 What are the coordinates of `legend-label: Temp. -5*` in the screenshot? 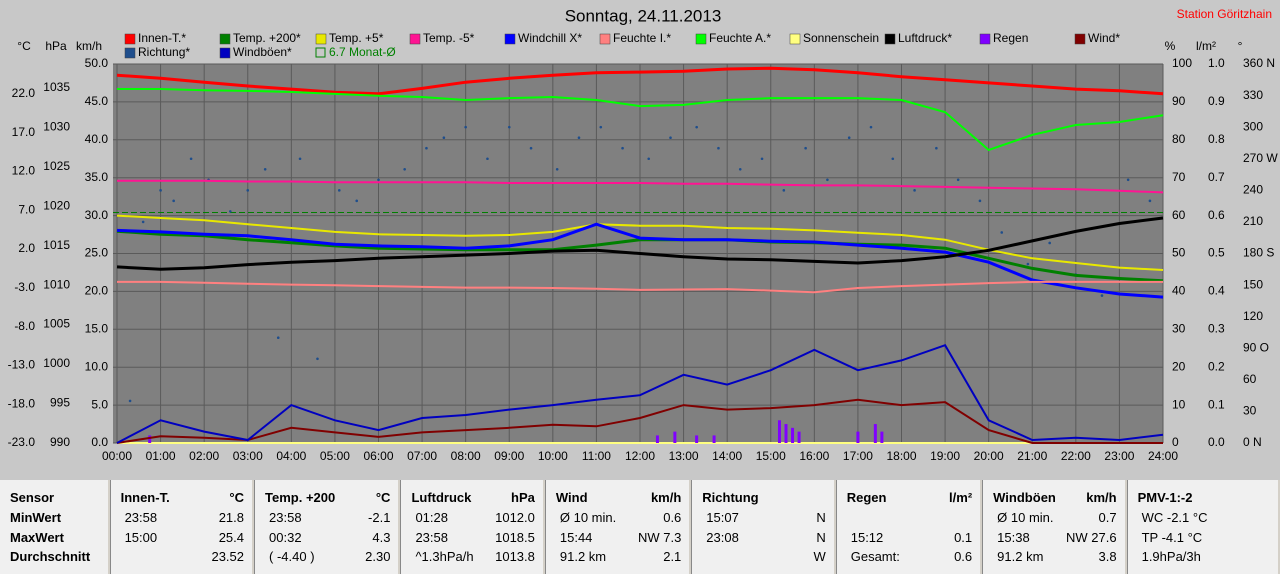 It's located at (449, 38).